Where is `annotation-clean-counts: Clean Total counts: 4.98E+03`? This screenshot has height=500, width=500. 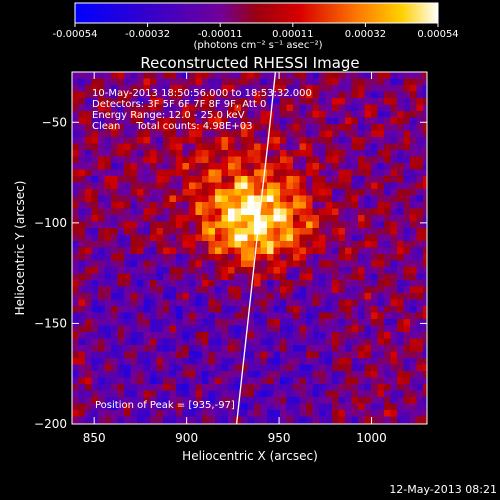
annotation-clean-counts: Clean Total counts: 4.98E+03 is located at coordinates (172, 126).